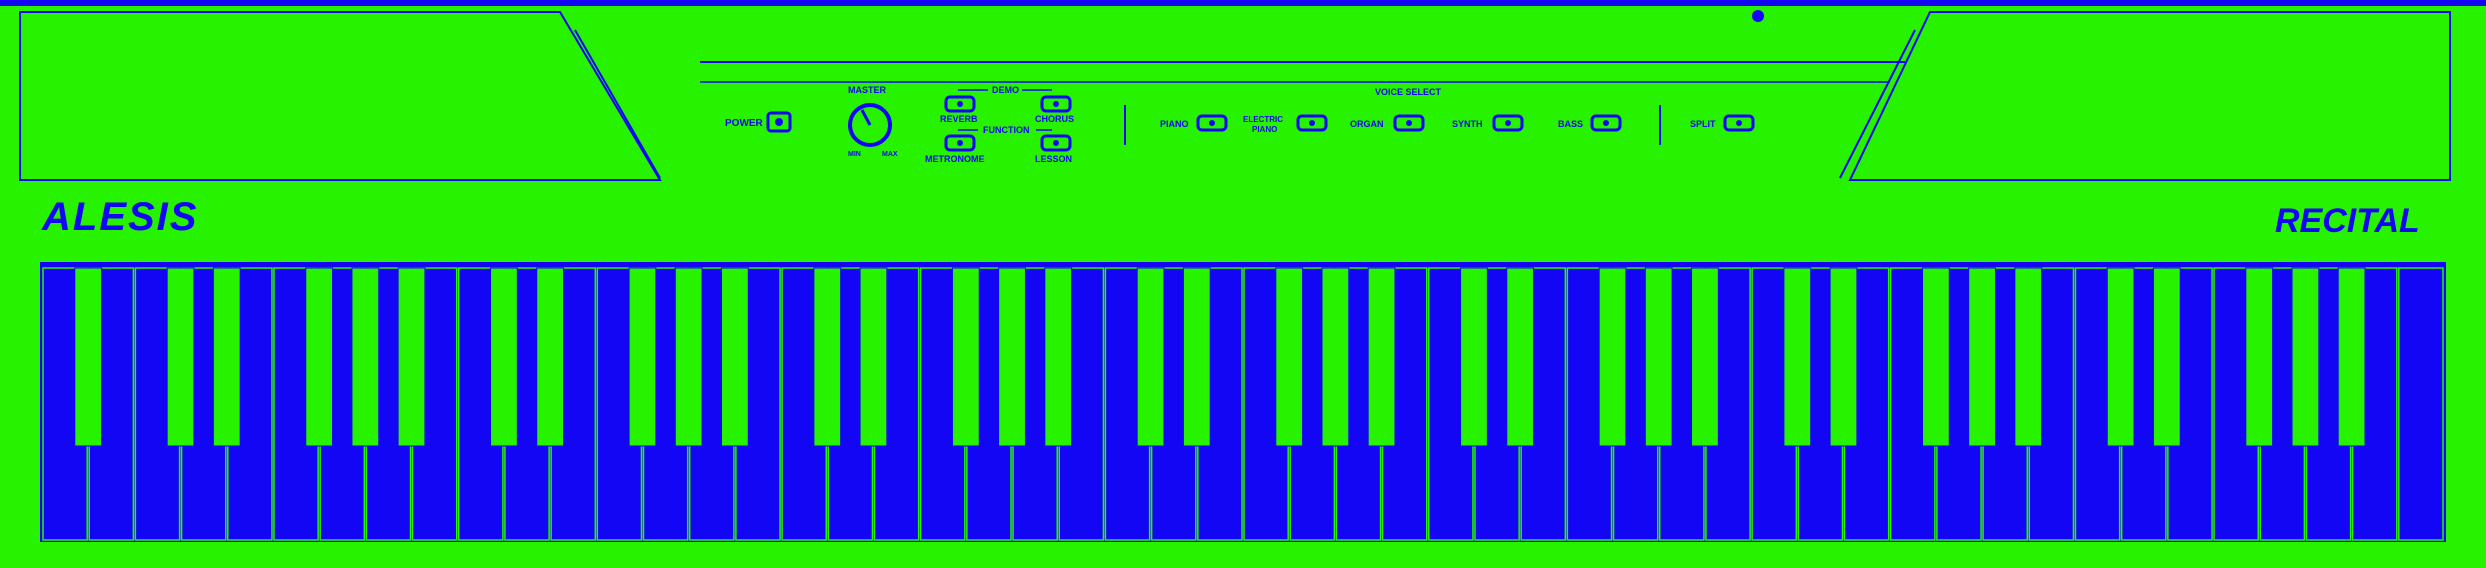  Describe the element at coordinates (779, 122) in the screenshot. I see `power-button-icon` at that location.